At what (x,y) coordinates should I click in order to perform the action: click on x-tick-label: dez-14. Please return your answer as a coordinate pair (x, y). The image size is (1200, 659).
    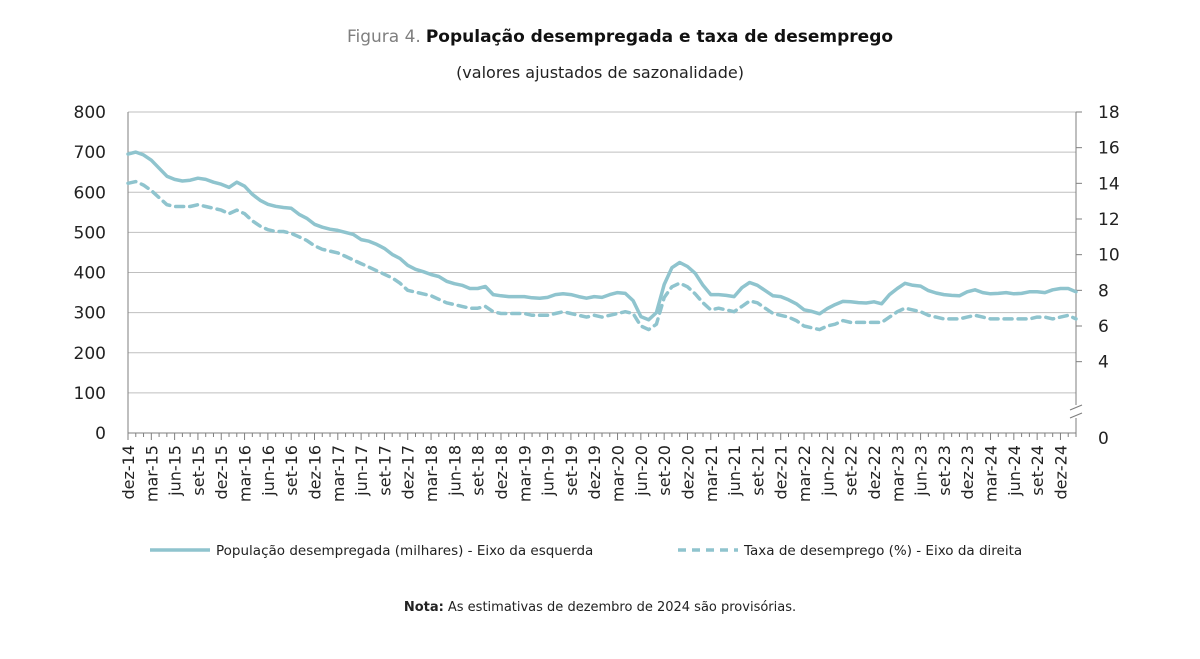
    Looking at the image, I should click on (128, 472).